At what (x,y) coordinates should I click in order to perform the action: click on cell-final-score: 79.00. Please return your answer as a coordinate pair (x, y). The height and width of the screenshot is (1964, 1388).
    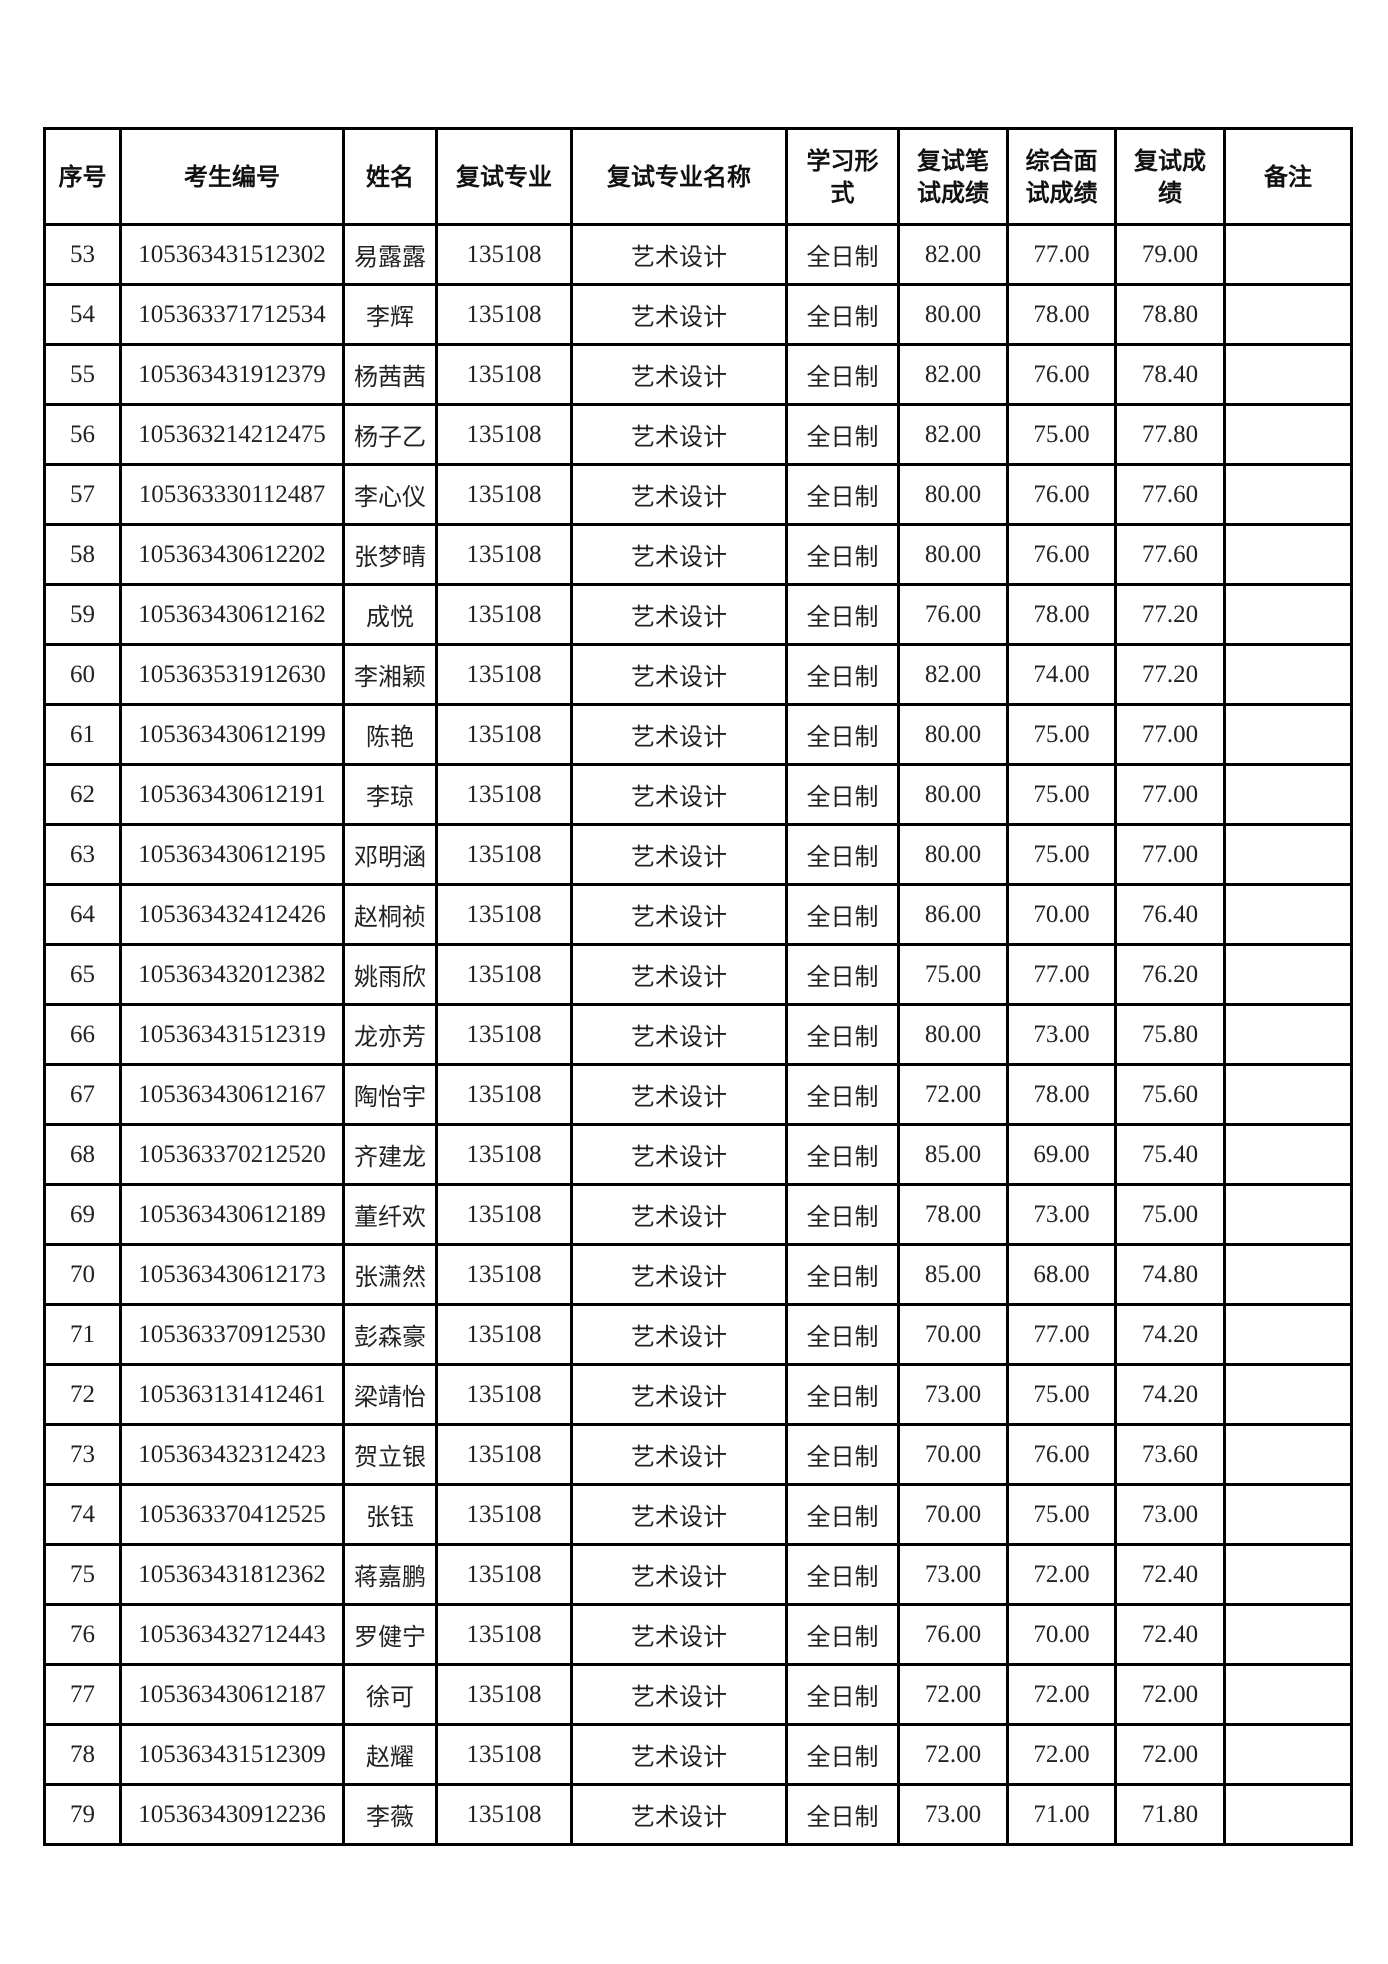
    Looking at the image, I should click on (1170, 254).